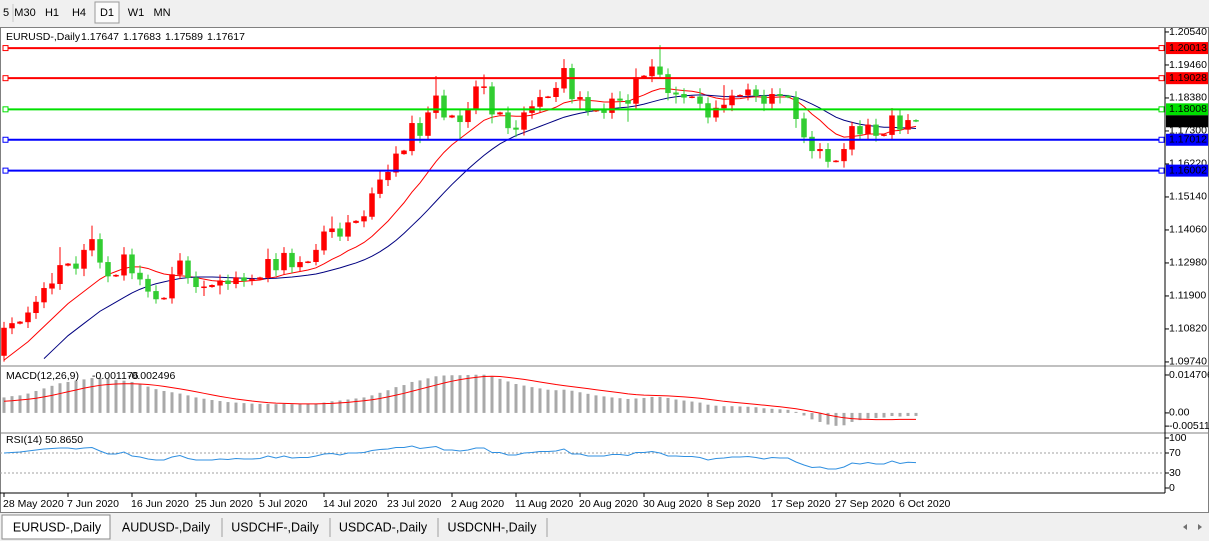  Describe the element at coordinates (52, 13) in the screenshot. I see `timeframe-button: H1` at that location.